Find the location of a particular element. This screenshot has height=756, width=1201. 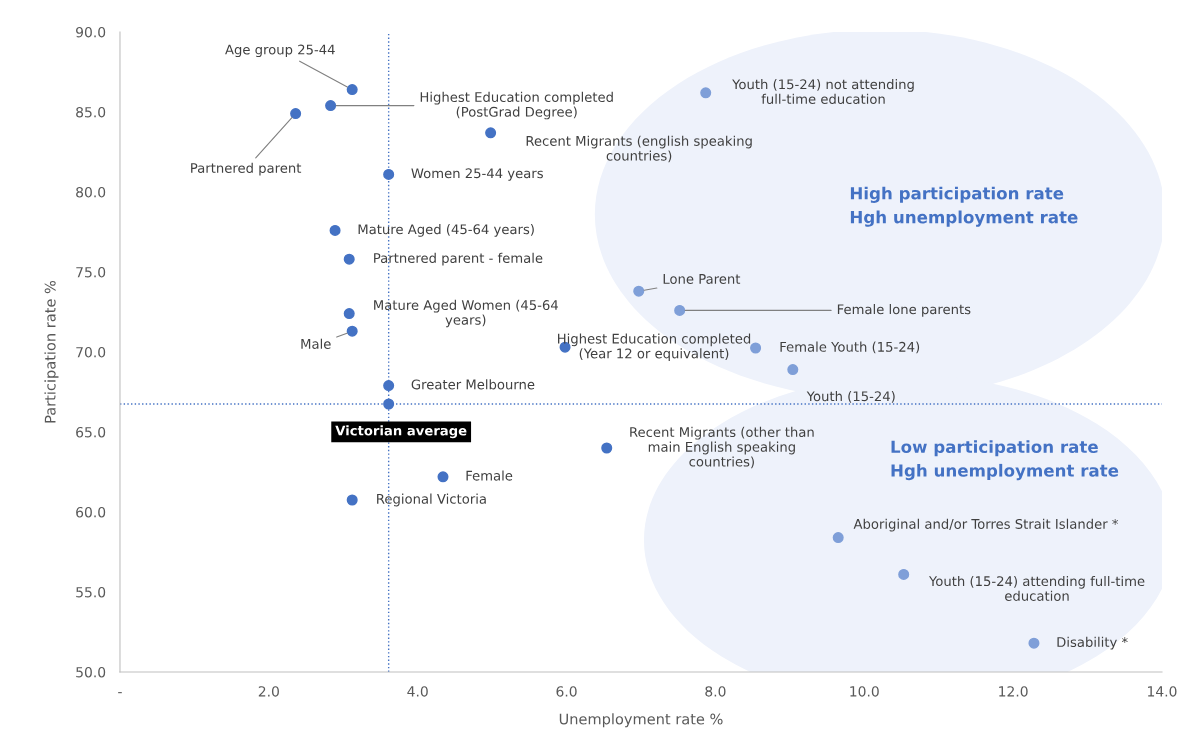

annotation: Female is located at coordinates (489, 475).